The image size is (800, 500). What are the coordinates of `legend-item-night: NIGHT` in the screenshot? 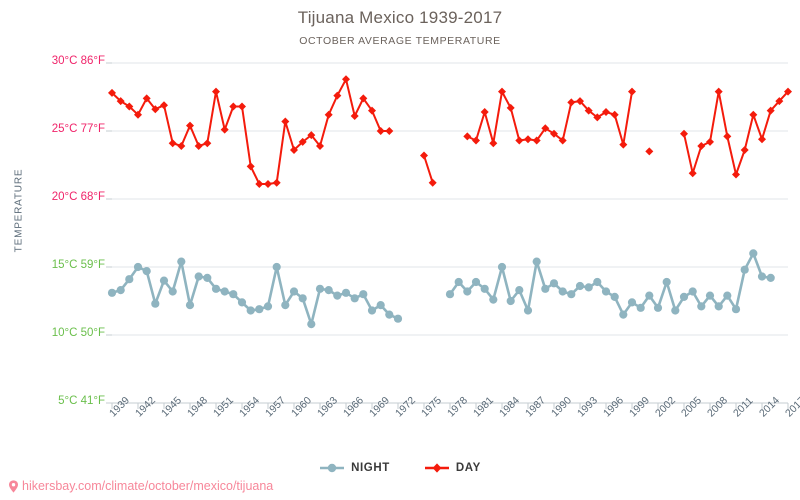 It's located at (354, 468).